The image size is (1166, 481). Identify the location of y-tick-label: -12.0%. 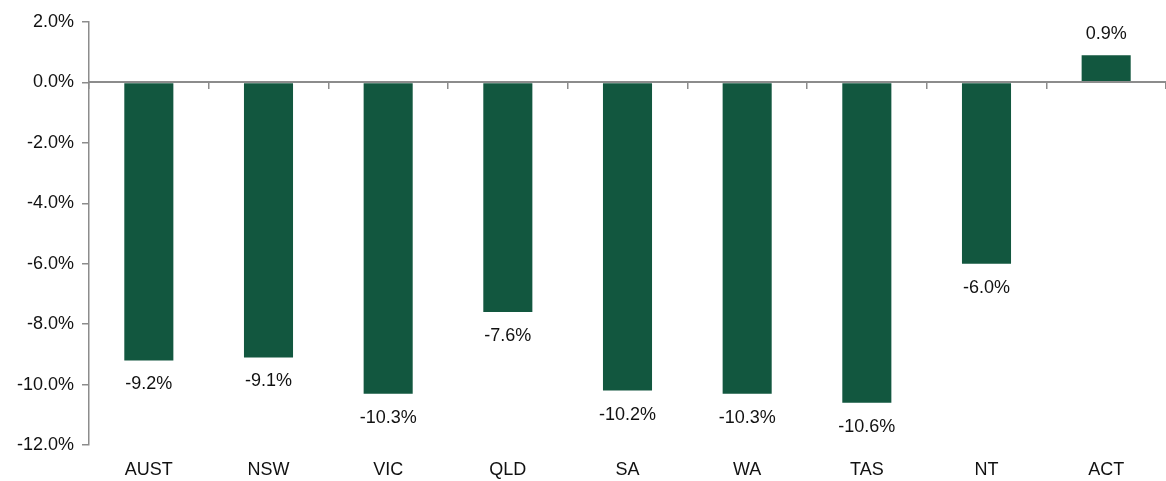
(45, 443).